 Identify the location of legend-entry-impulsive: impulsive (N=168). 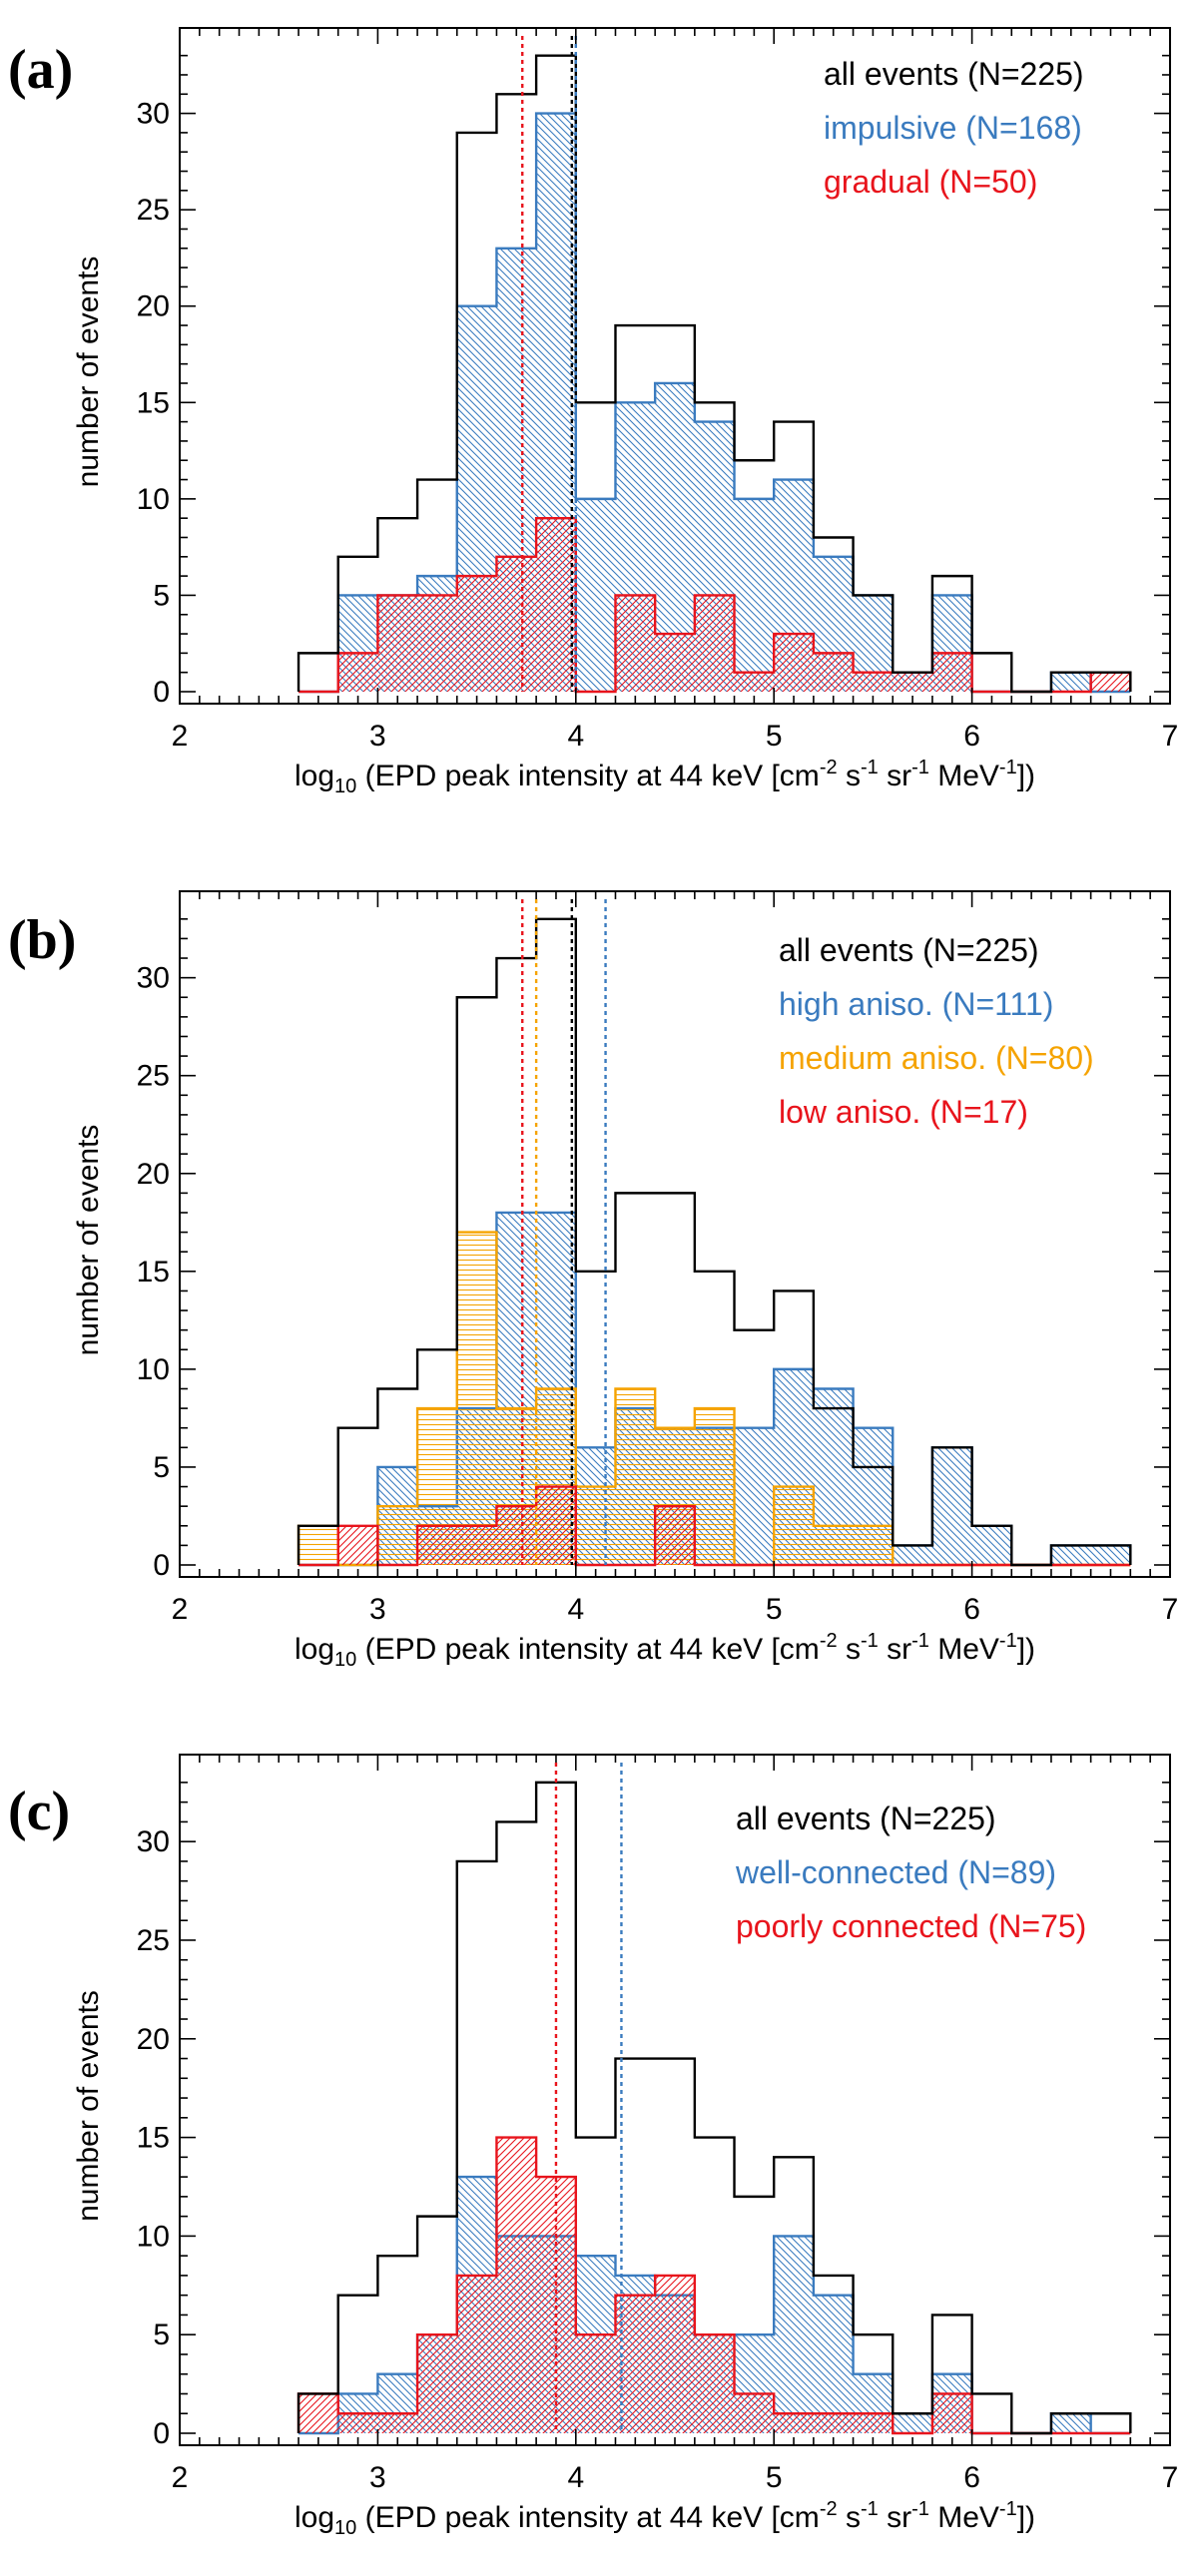
(953, 128).